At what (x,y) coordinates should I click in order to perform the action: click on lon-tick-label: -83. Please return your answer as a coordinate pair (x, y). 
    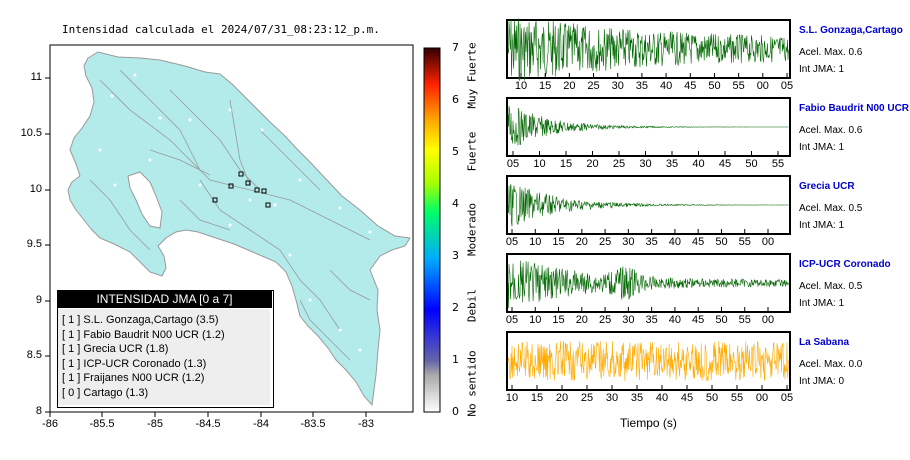
    Looking at the image, I should click on (366, 424).